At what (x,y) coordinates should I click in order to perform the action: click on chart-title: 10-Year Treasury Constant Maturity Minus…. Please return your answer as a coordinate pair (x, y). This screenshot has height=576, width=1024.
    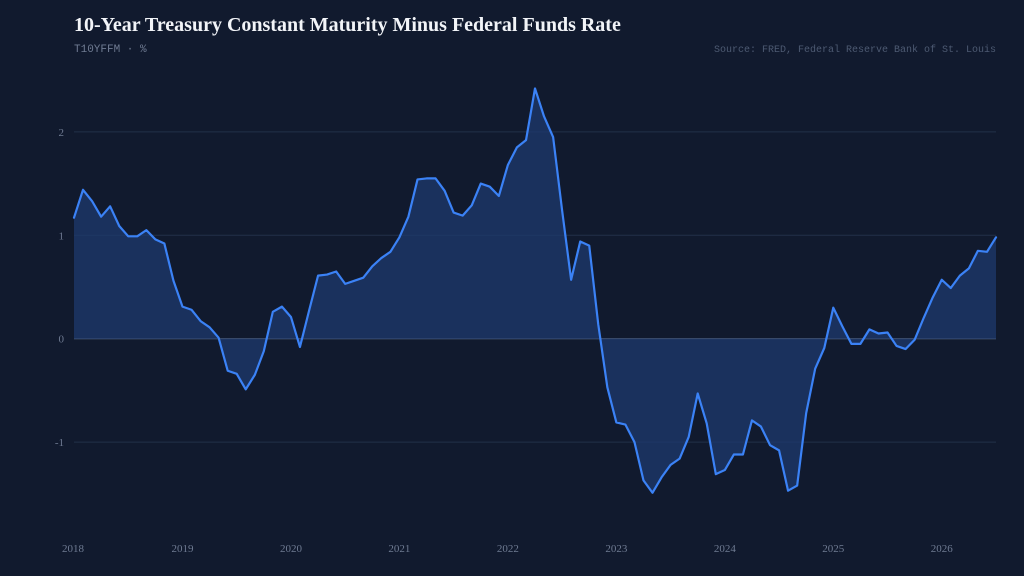
    Looking at the image, I should click on (347, 25).